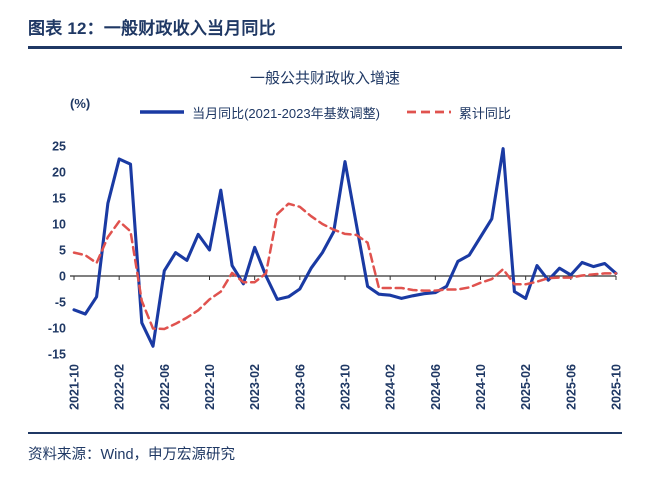 This screenshot has width=650, height=490. I want to click on svg-text: 2023-06, so click(300, 387).